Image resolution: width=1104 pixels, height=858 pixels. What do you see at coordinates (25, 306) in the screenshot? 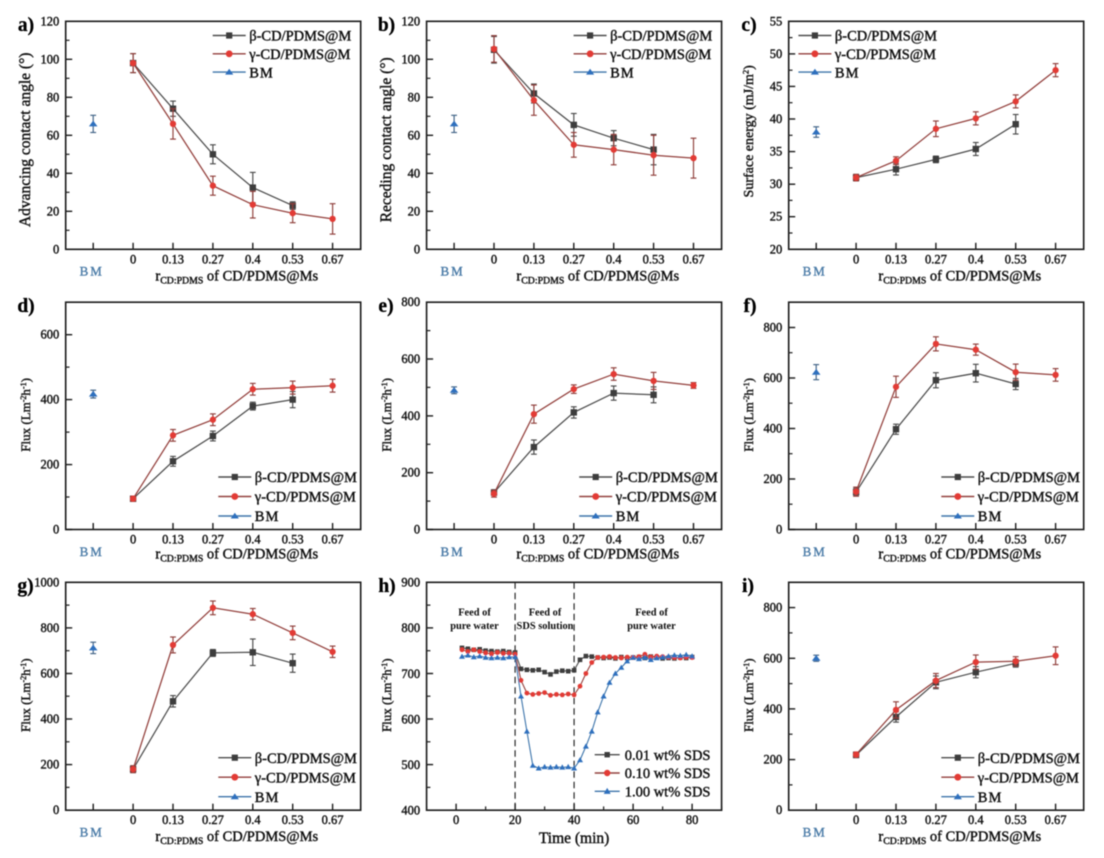
I see `svg-text: d)` at bounding box center [25, 306].